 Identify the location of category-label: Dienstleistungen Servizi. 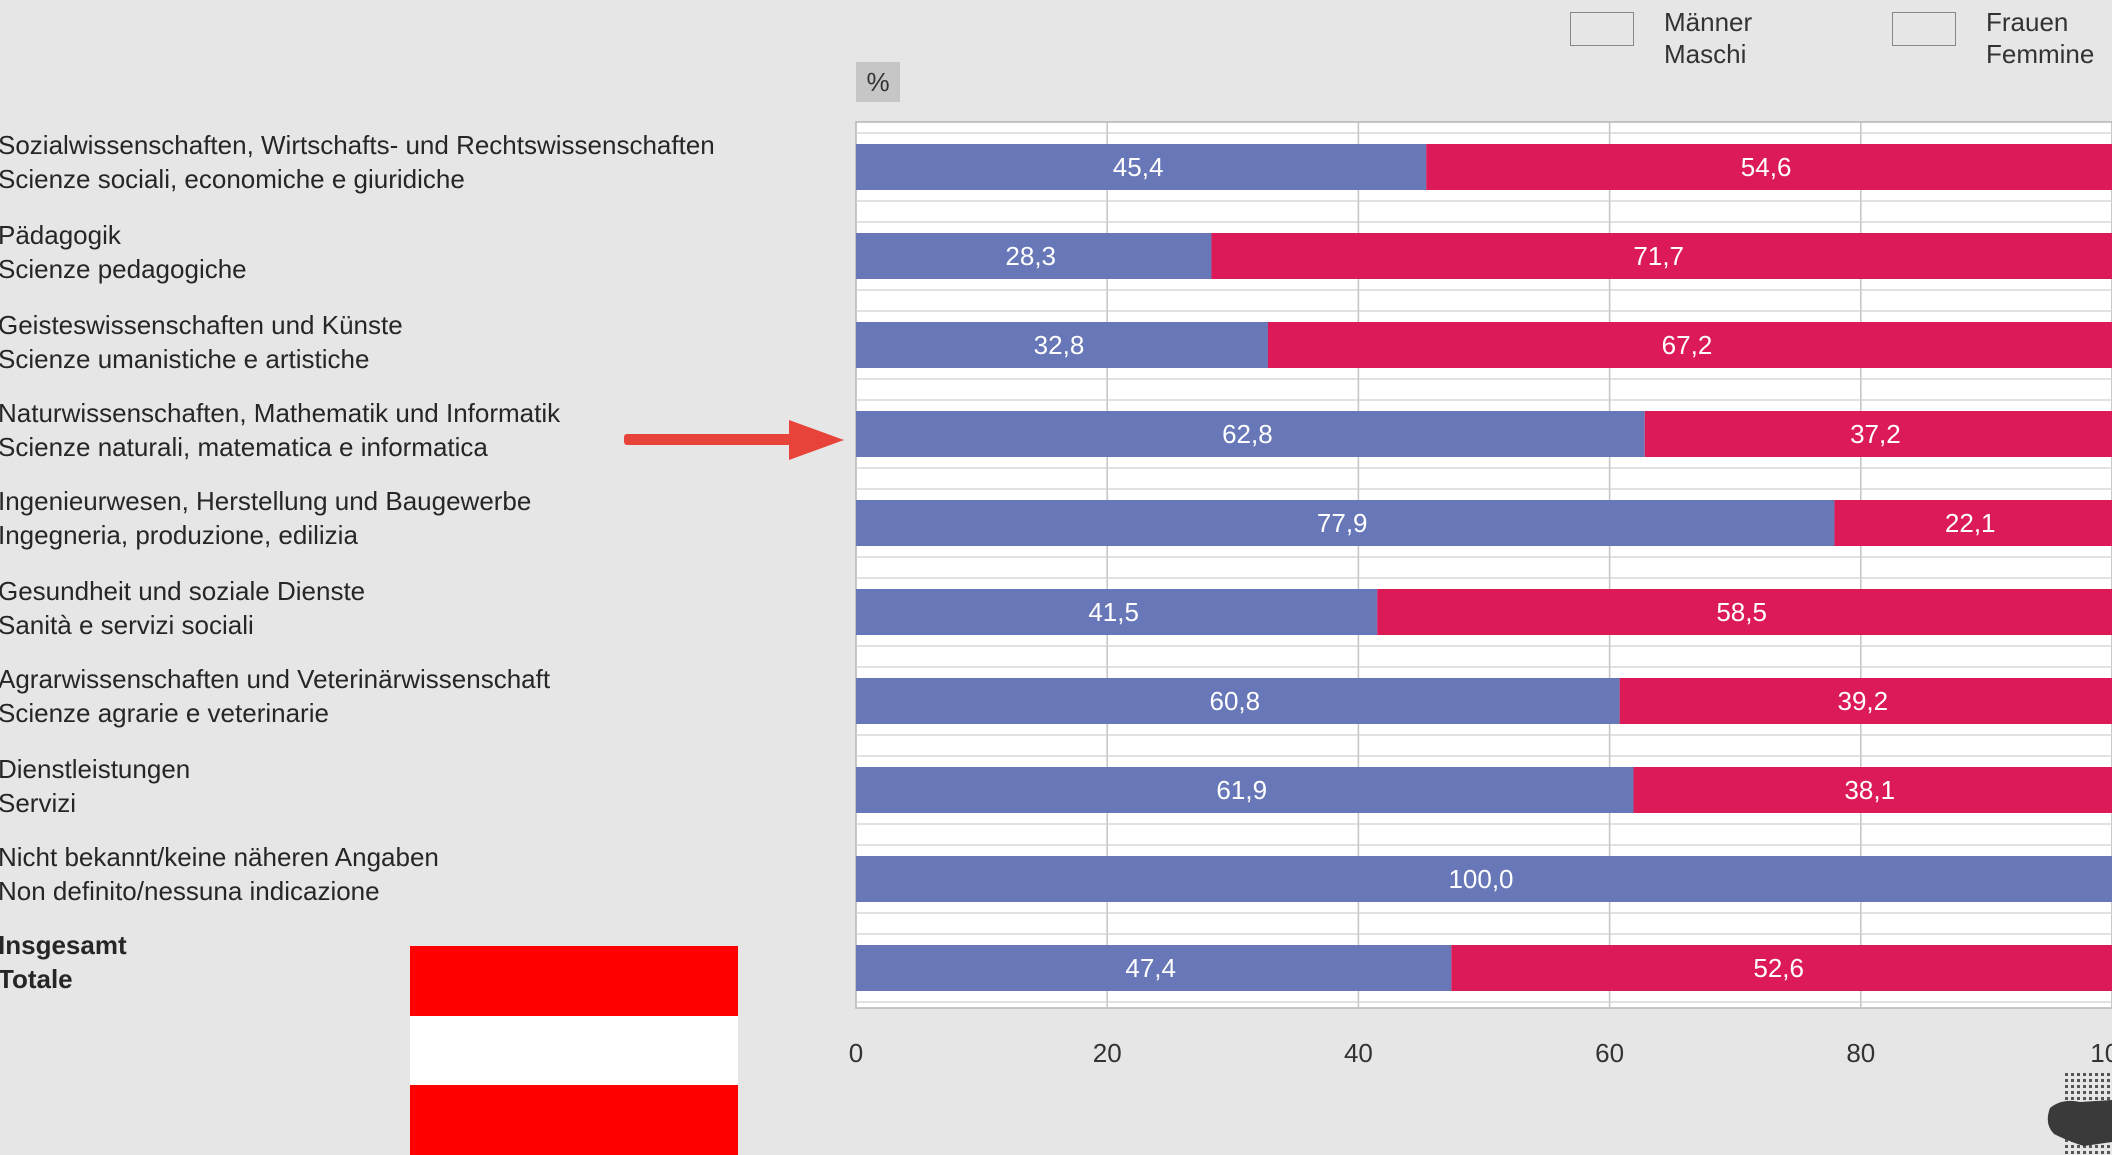
(95, 786).